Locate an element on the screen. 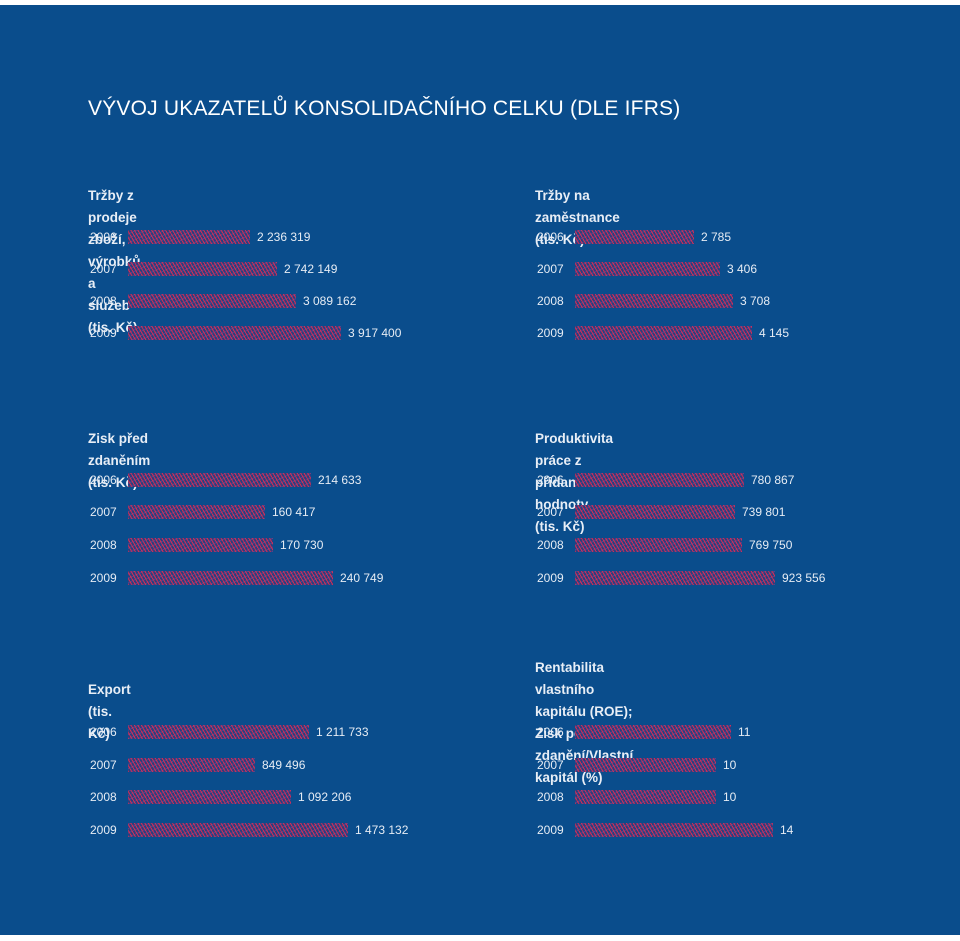 The width and height of the screenshot is (960, 941). data-label: 3 089 162 is located at coordinates (330, 301).